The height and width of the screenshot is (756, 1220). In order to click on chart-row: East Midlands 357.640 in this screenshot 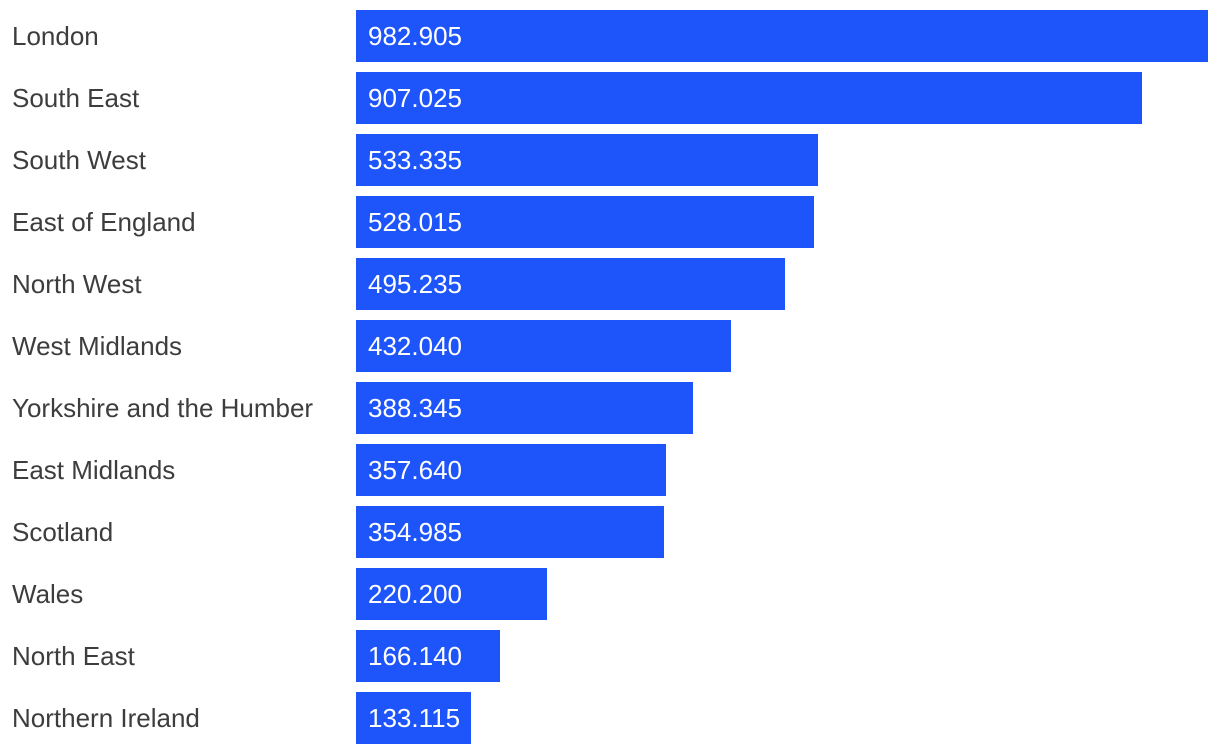, I will do `click(610, 470)`.